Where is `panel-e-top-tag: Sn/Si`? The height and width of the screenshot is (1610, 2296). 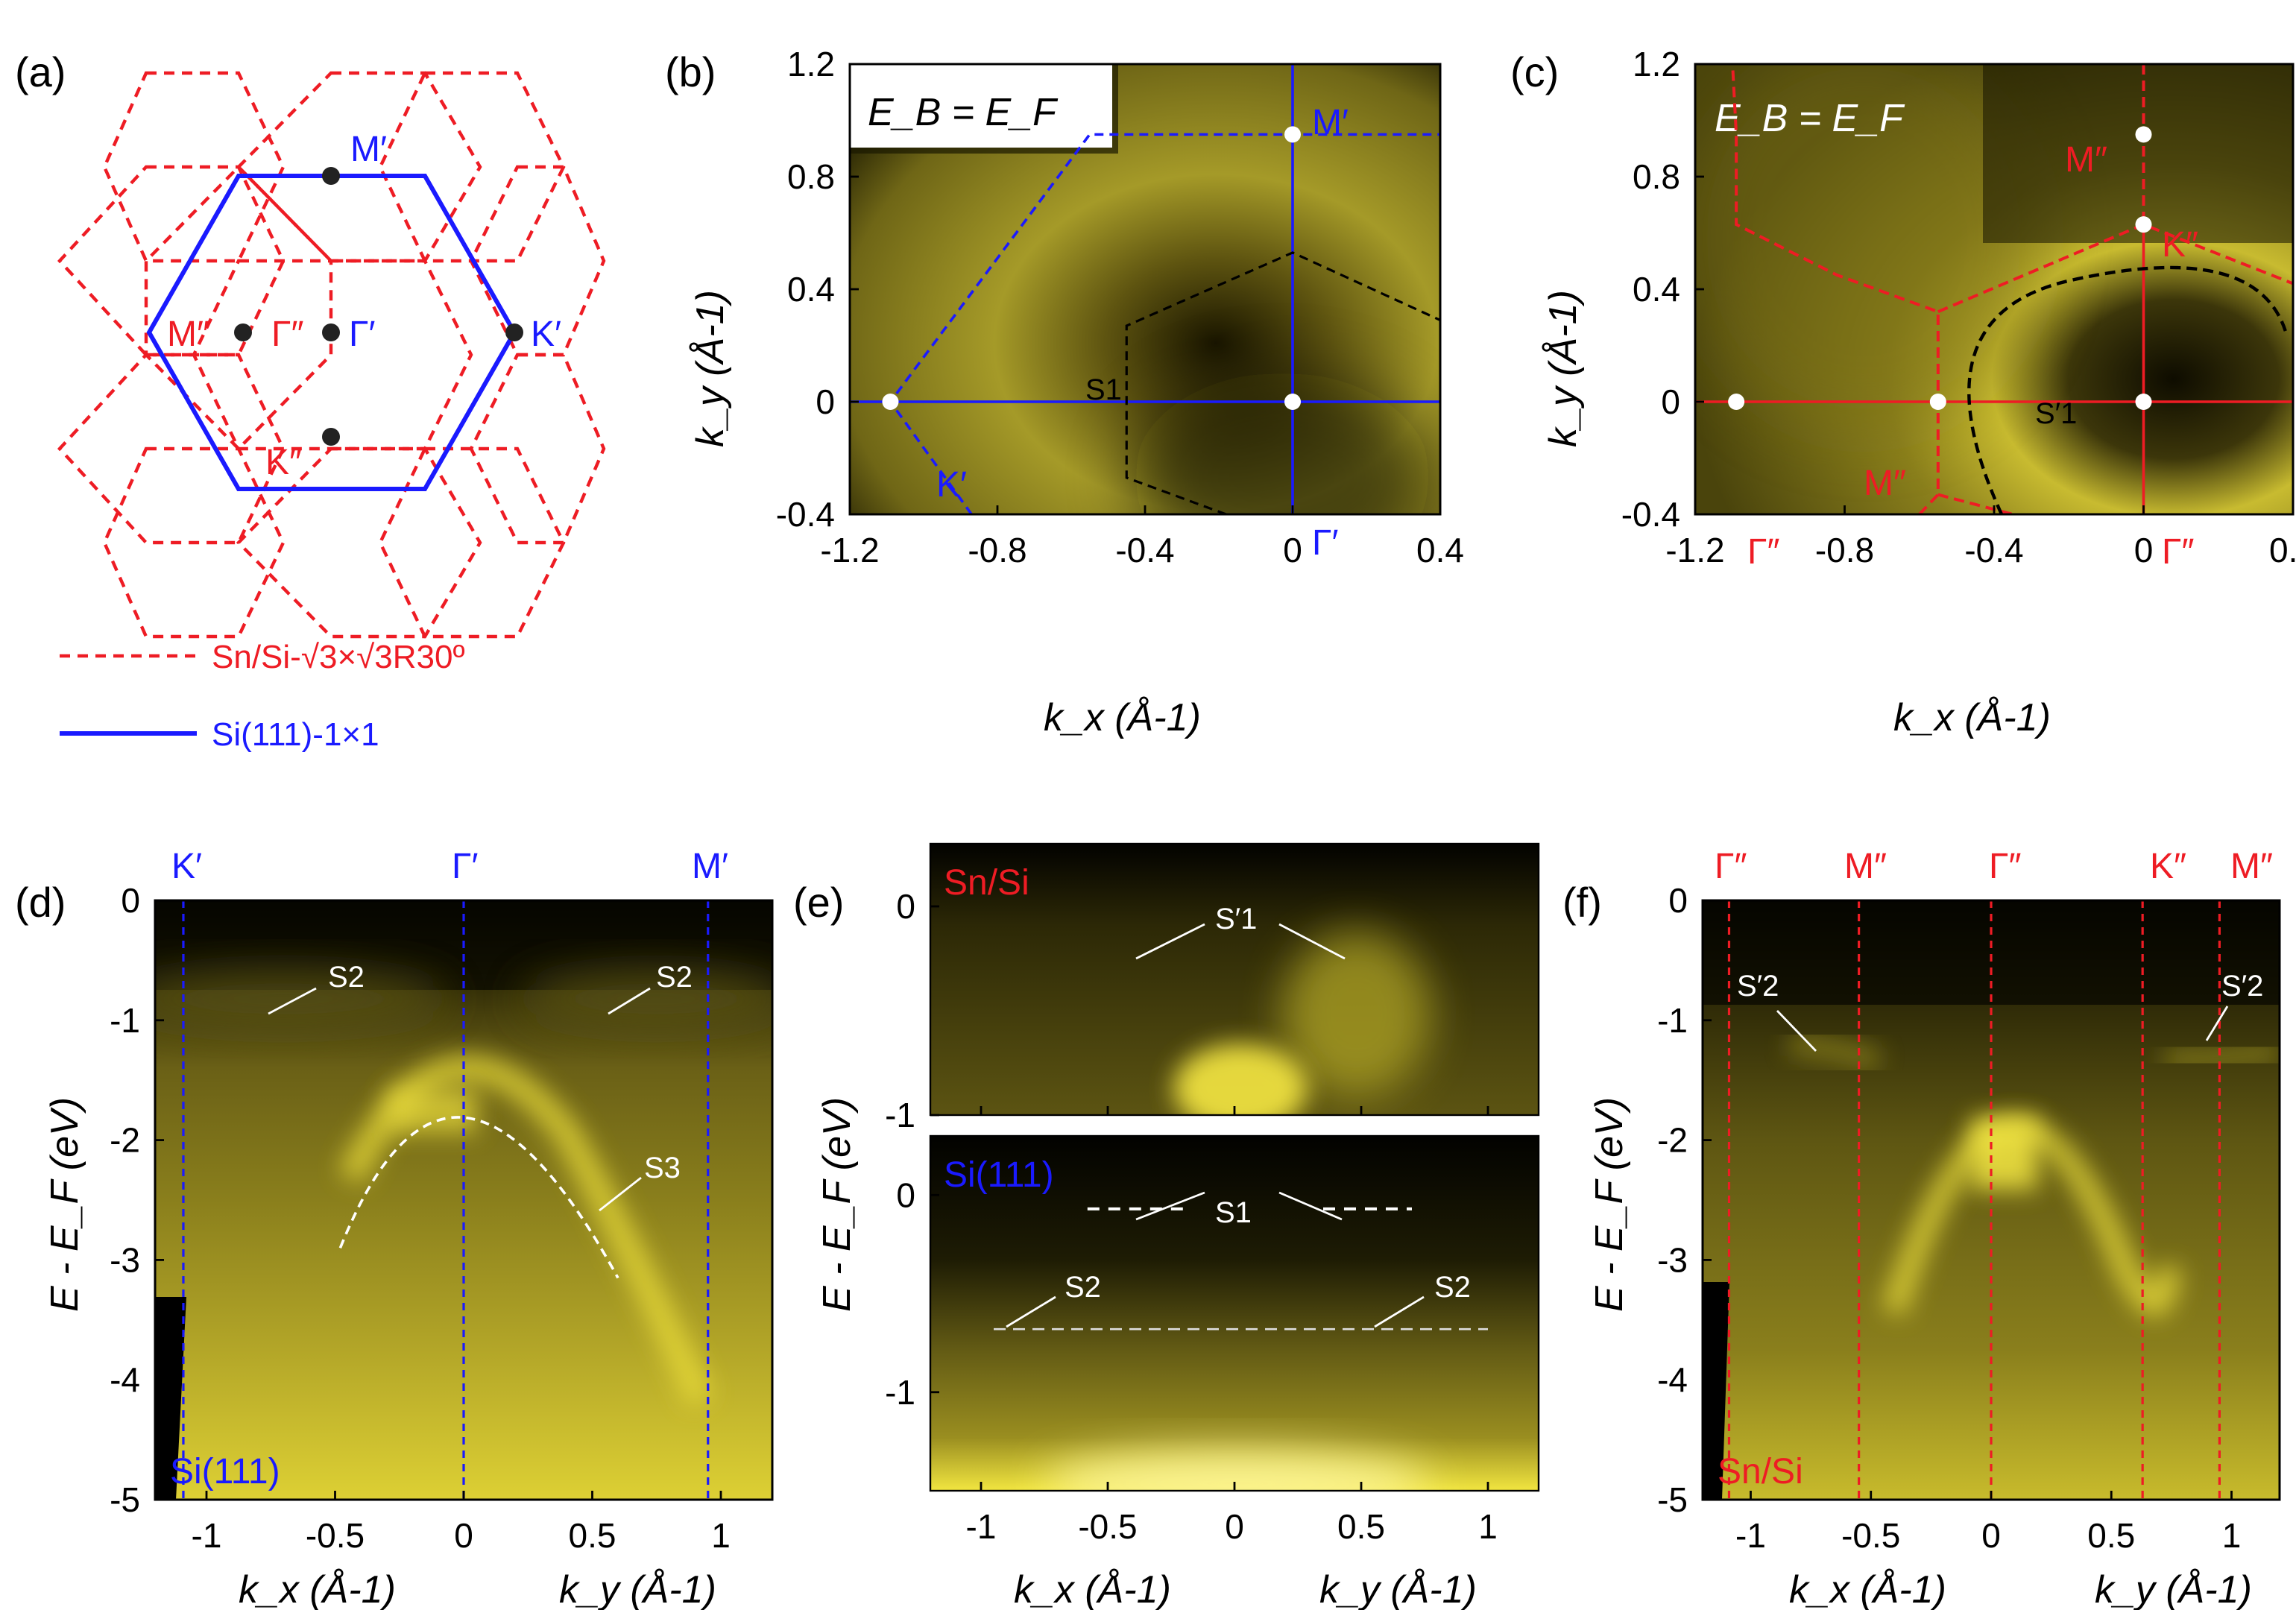 panel-e-top-tag: Sn/Si is located at coordinates (987, 883).